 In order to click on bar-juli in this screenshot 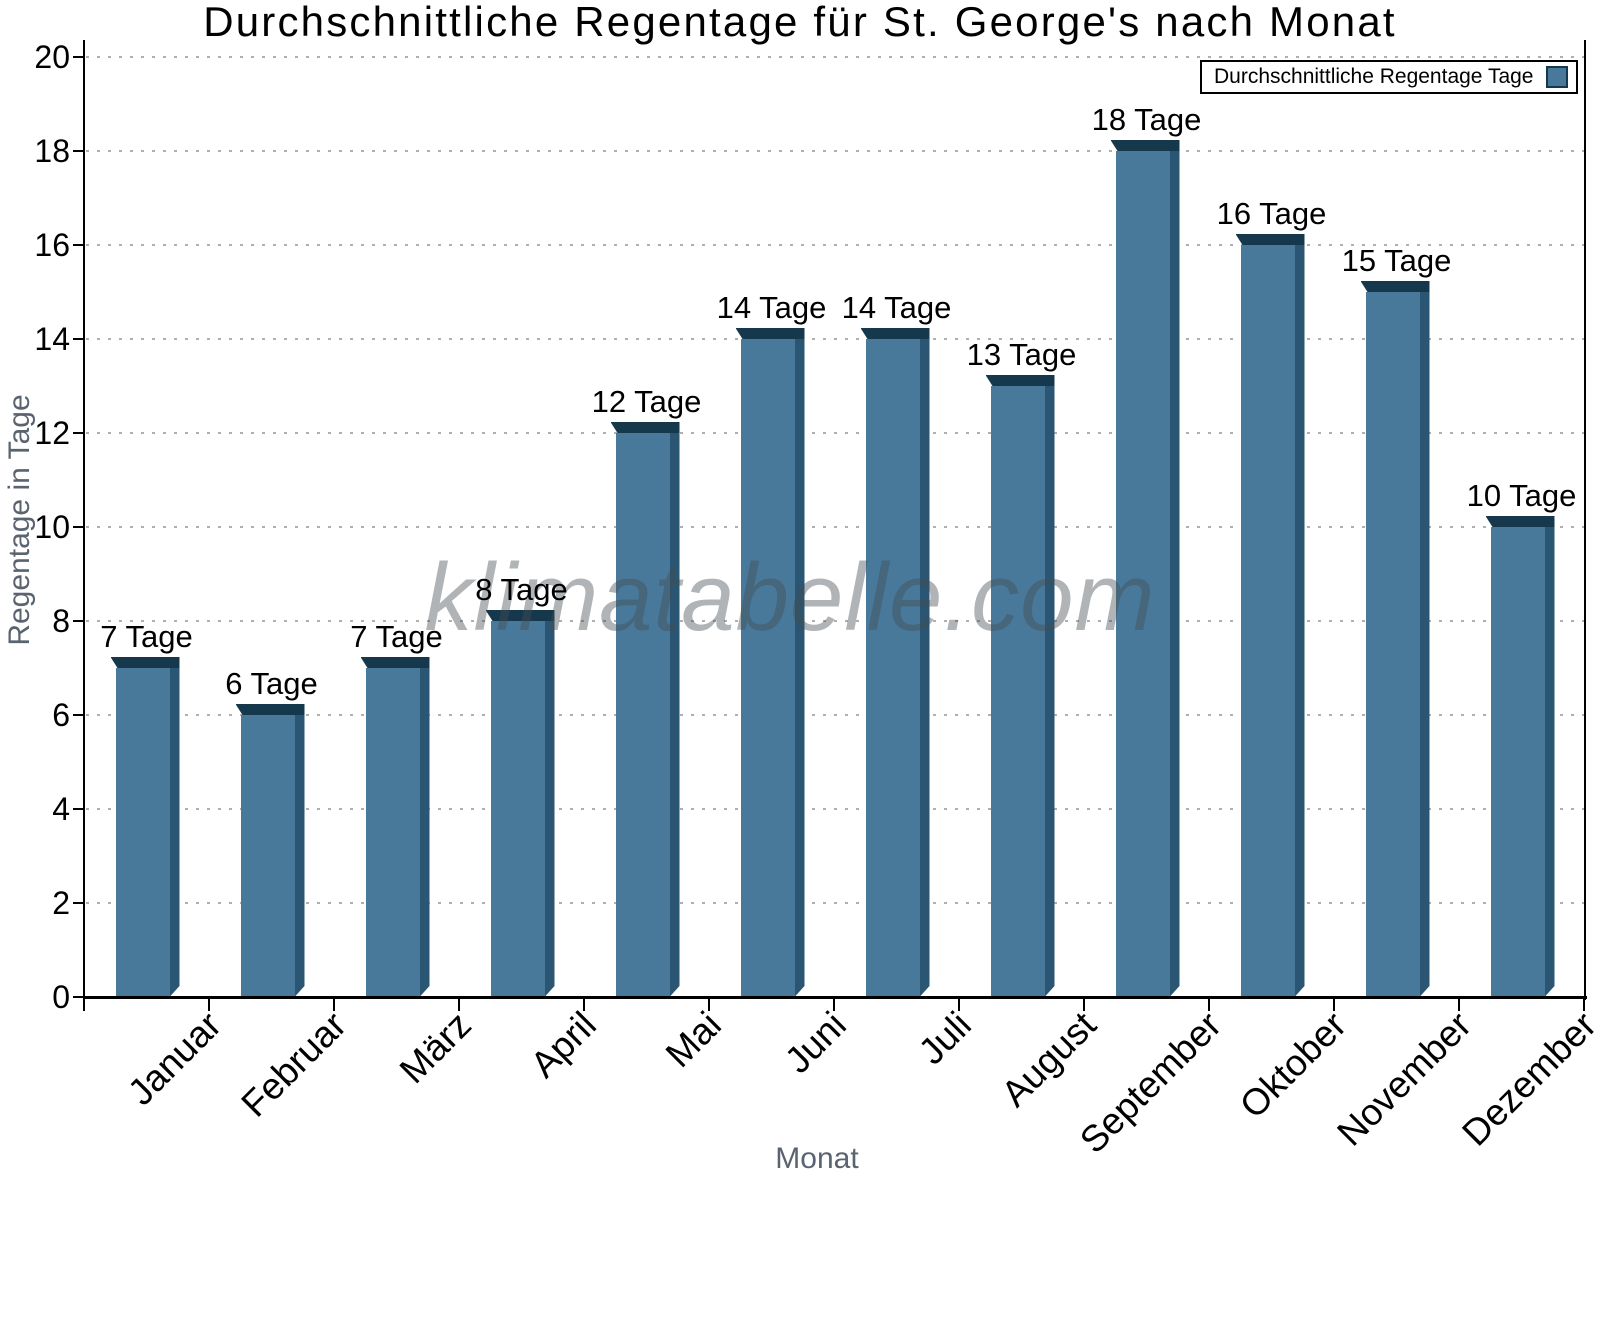, I will do `click(893, 668)`.